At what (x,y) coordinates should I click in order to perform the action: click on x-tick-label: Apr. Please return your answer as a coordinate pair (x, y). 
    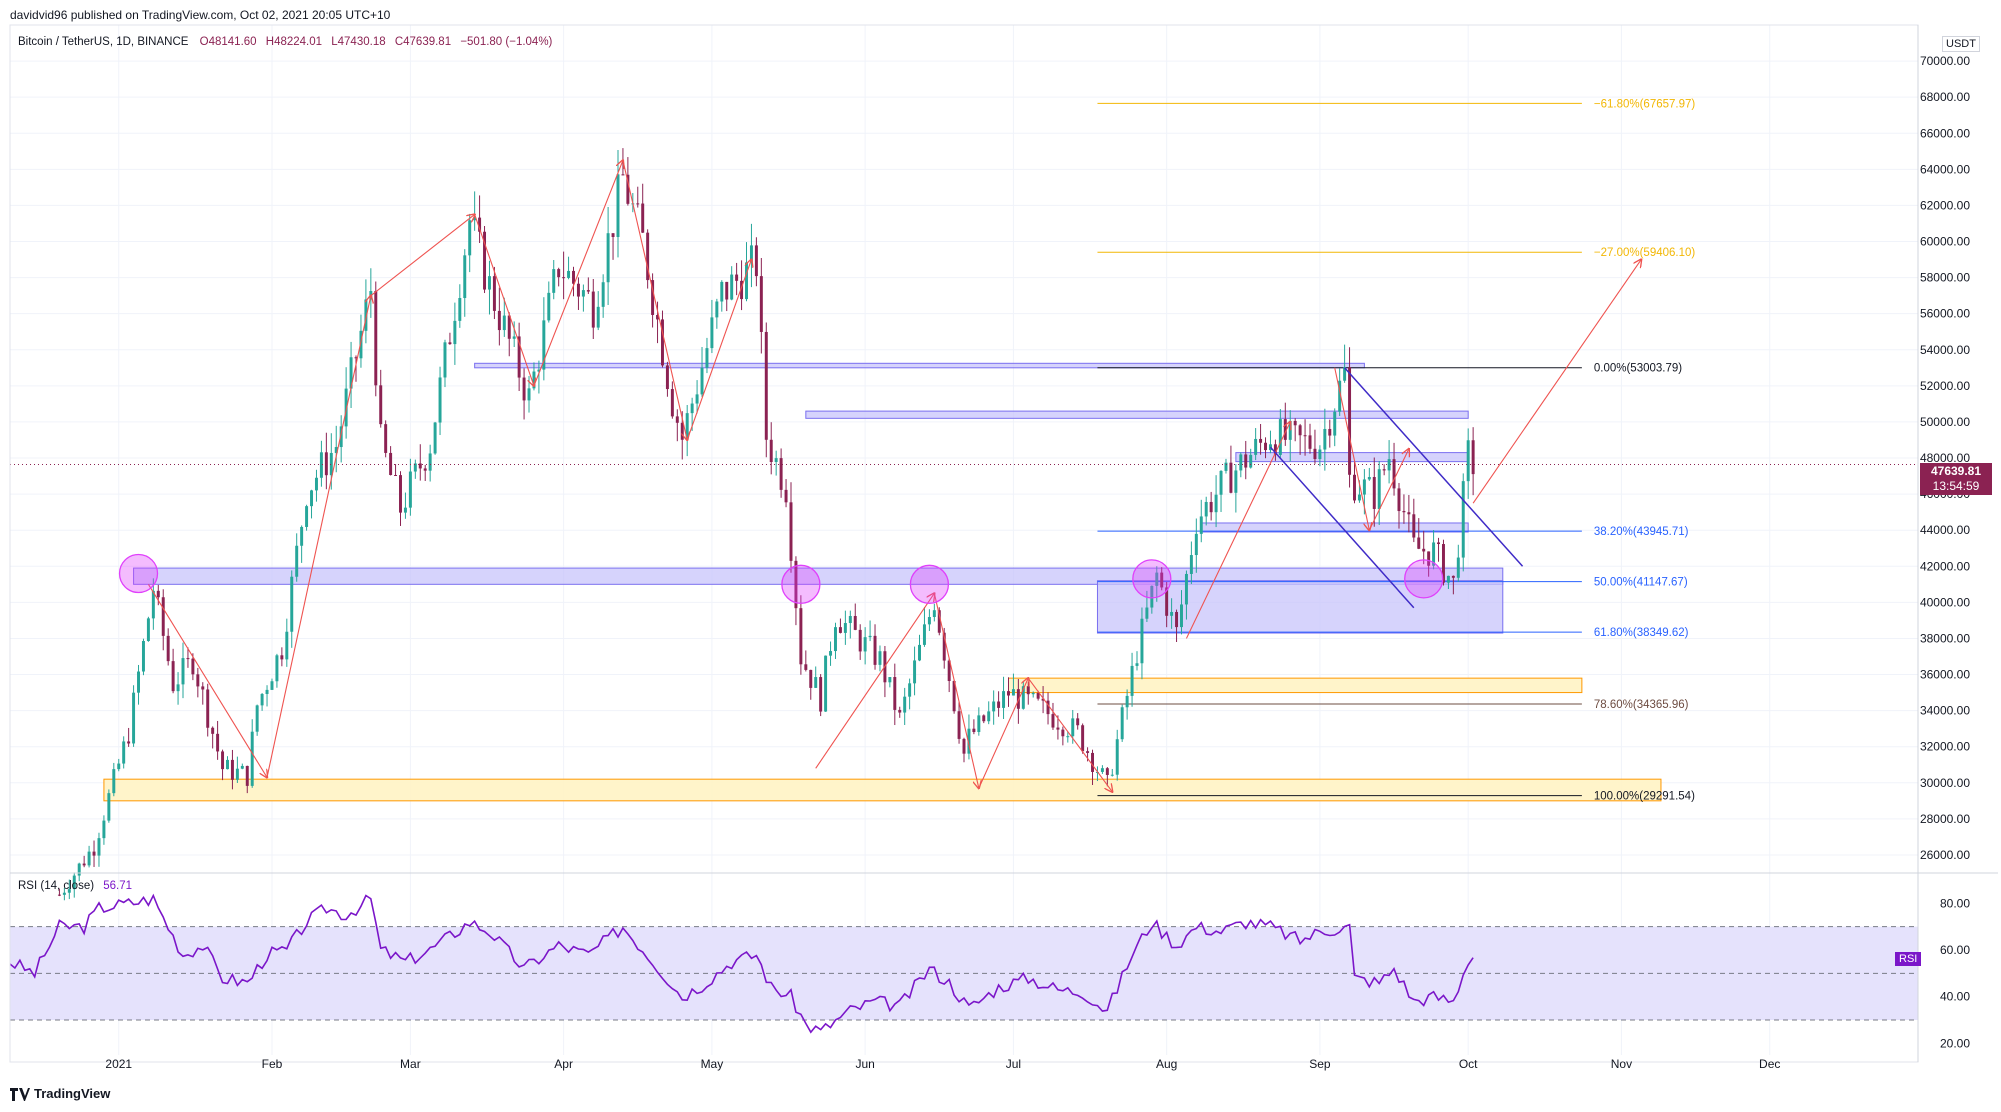
    Looking at the image, I should click on (563, 1064).